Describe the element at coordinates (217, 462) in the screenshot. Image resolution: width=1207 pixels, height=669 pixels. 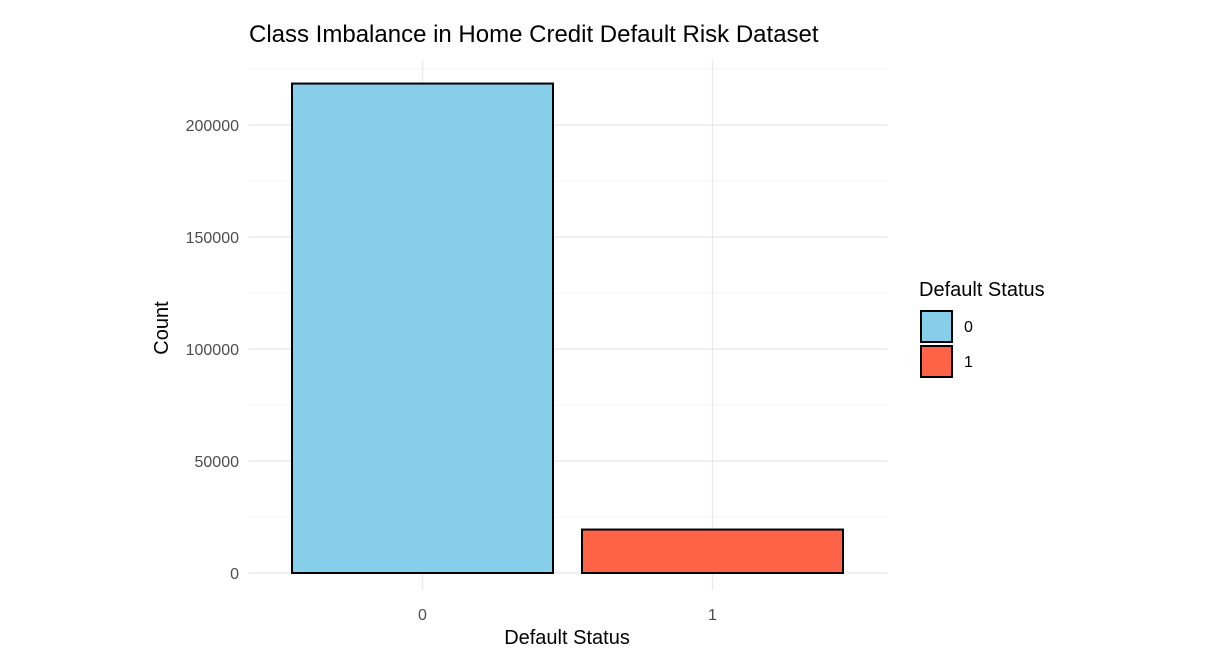
I see `y-tick-label: 50000` at that location.